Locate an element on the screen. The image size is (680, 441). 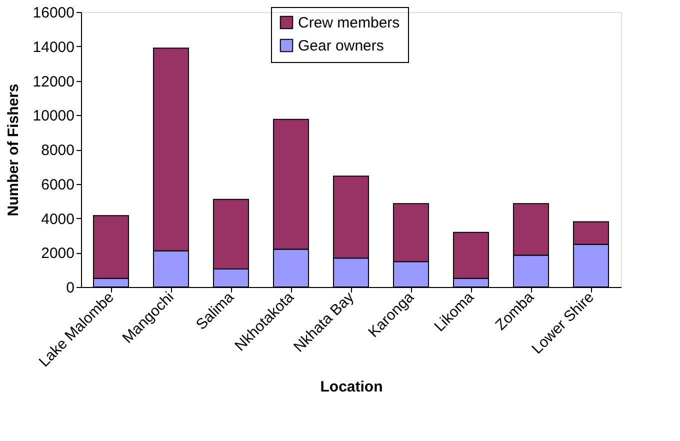
y-tick-label: 12000 is located at coordinates (53, 81).